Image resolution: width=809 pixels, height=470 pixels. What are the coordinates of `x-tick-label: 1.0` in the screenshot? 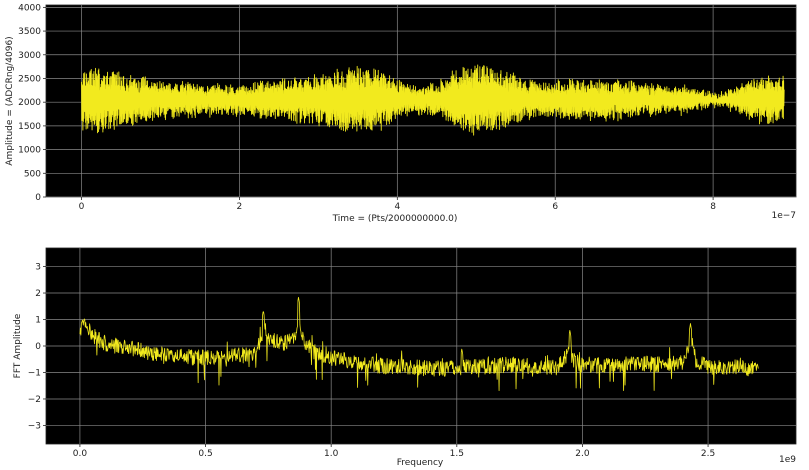 It's located at (331, 454).